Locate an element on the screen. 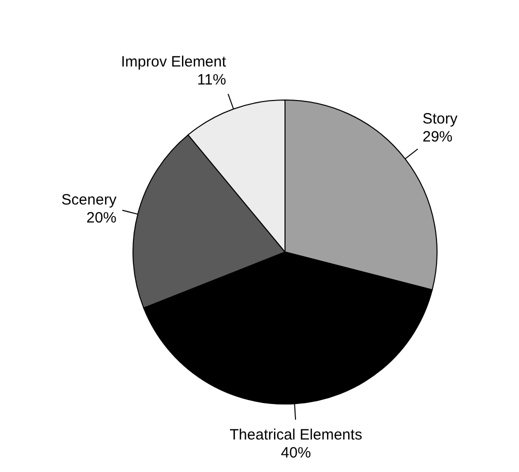  slice-label: Theatrical Elements is located at coordinates (296, 435).